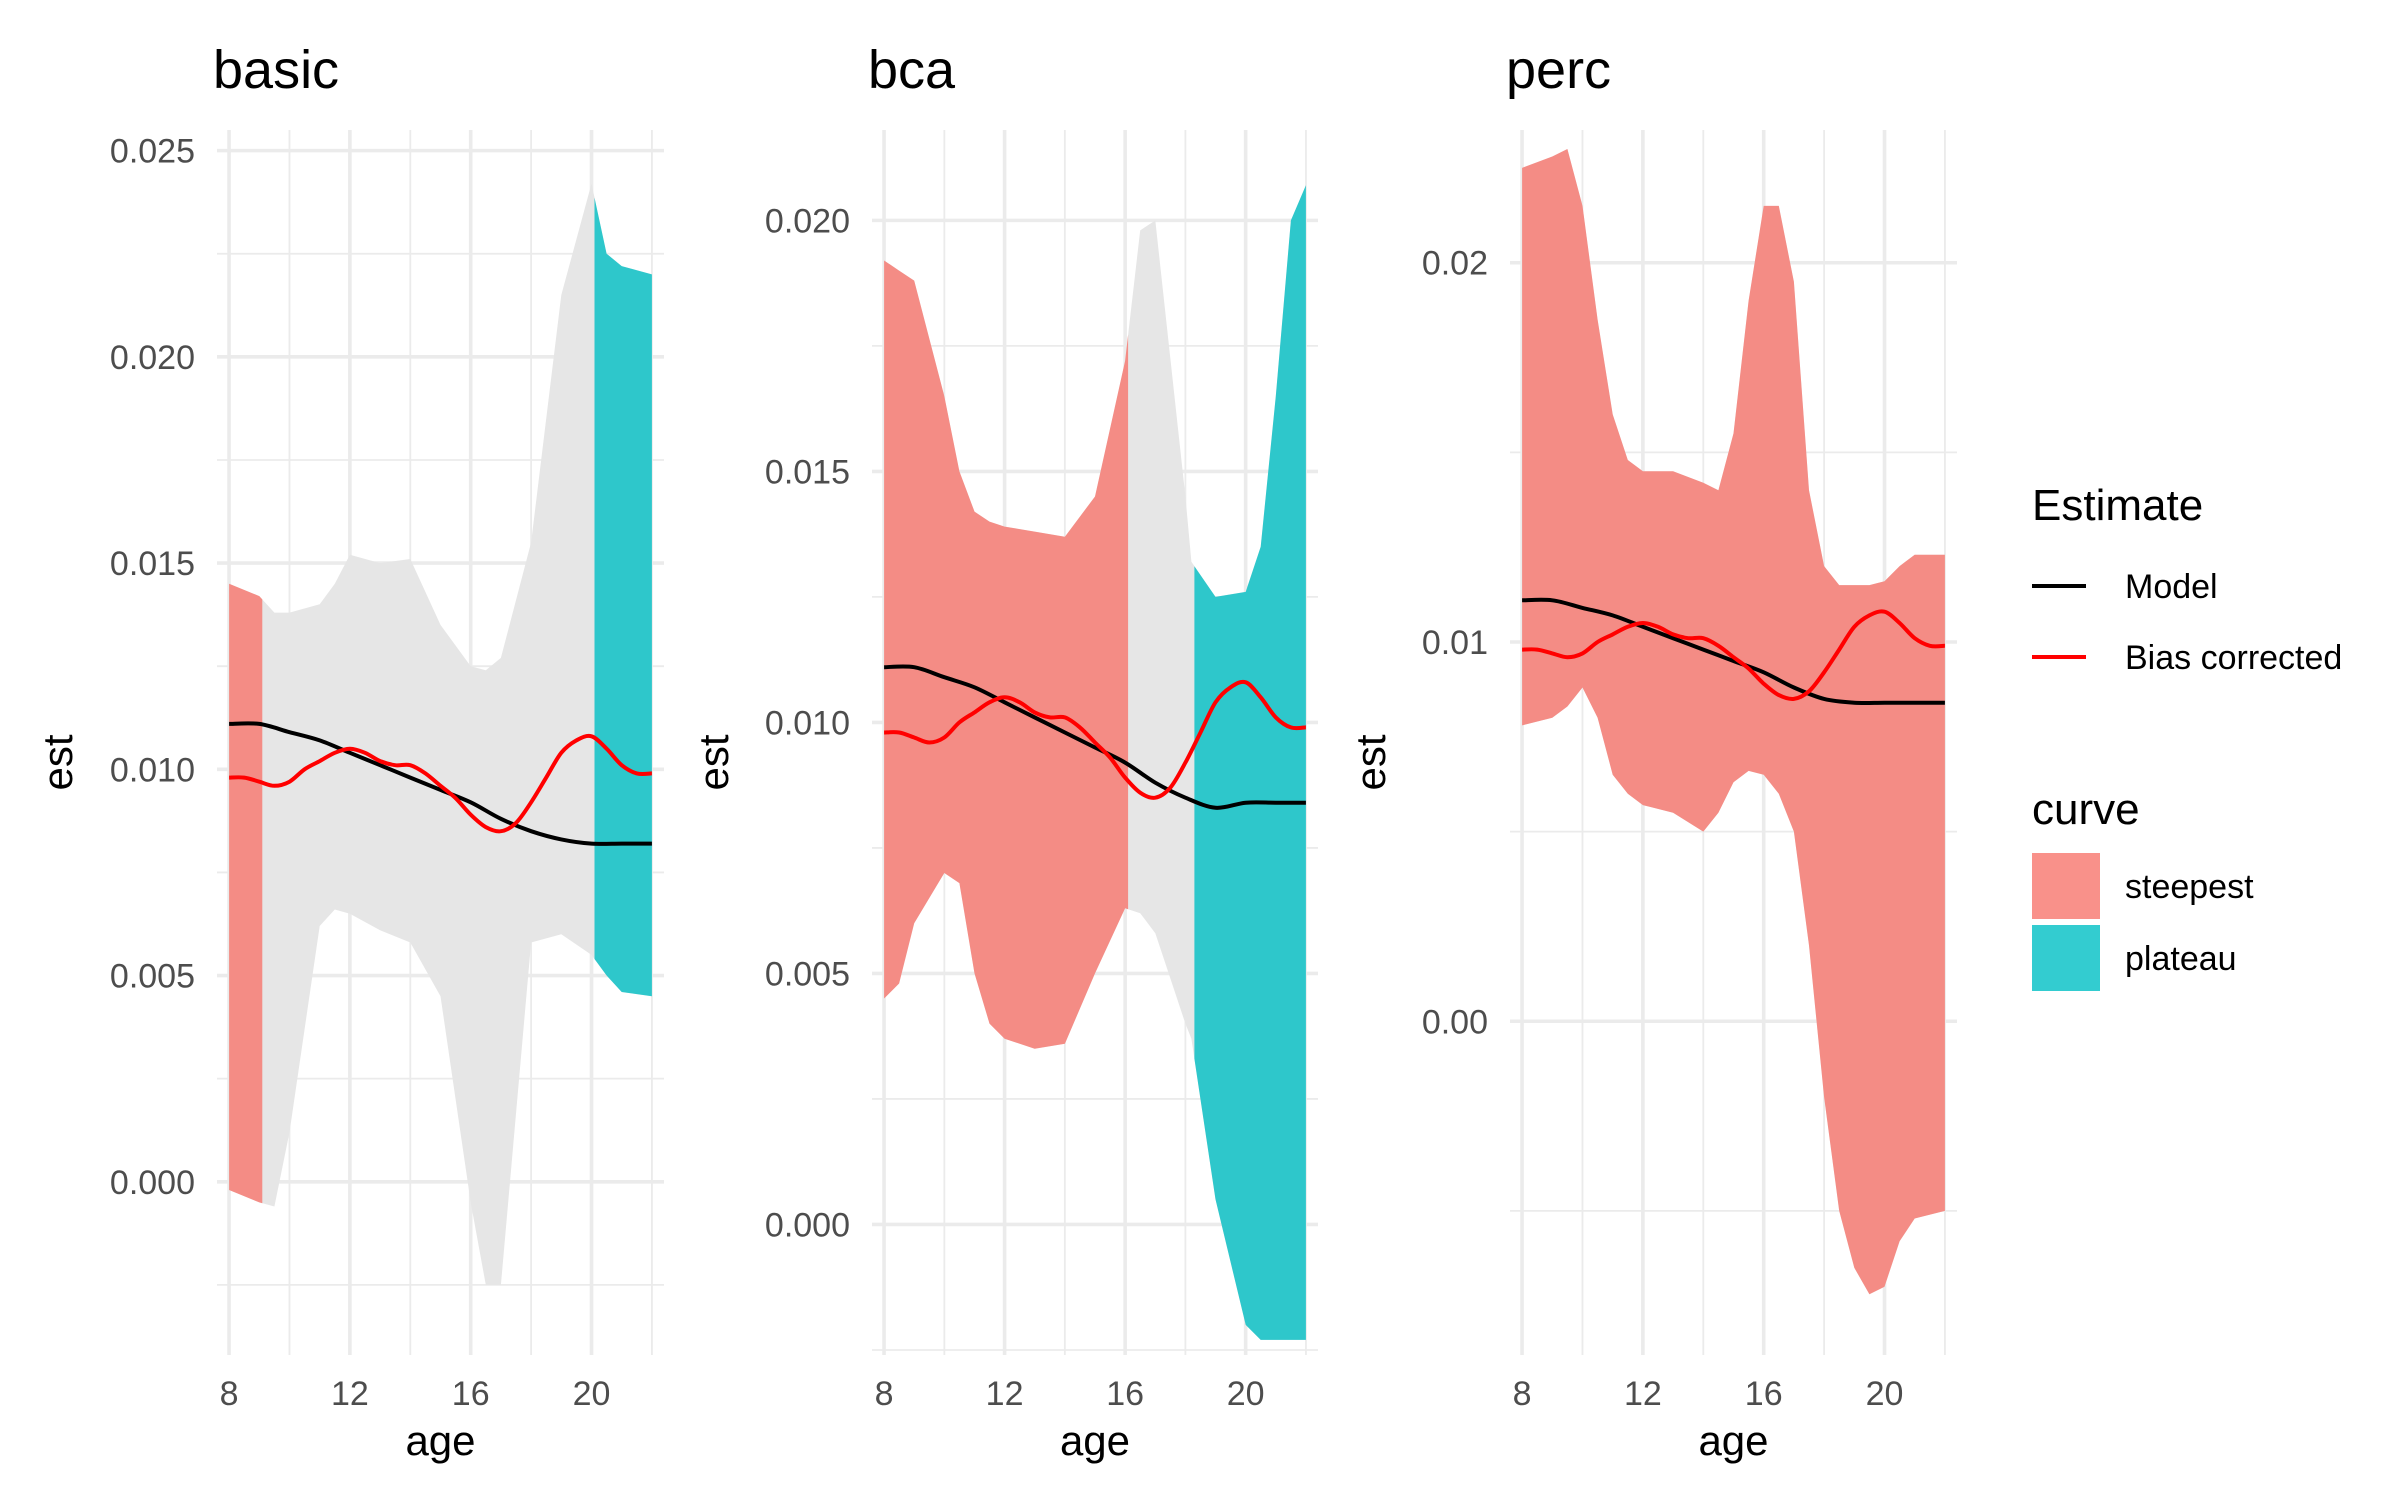  What do you see at coordinates (2066, 958) in the screenshot?
I see `legend-key-plateau` at bounding box center [2066, 958].